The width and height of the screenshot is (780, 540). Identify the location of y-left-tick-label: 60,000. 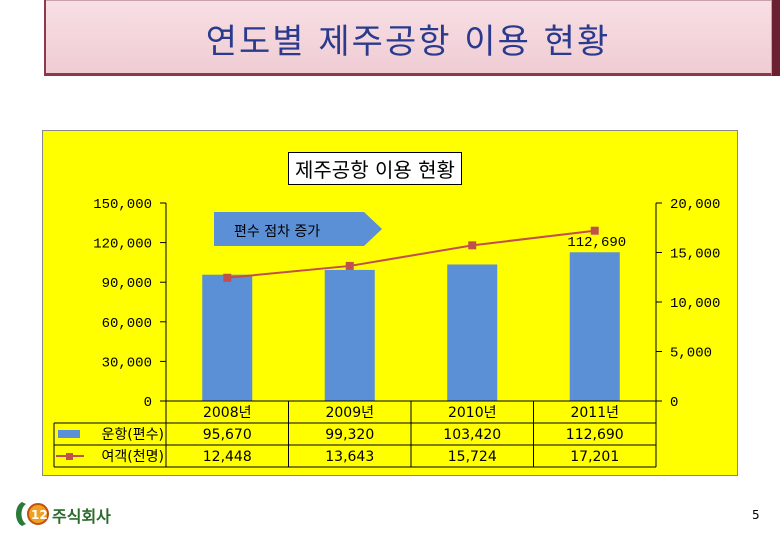
(127, 324).